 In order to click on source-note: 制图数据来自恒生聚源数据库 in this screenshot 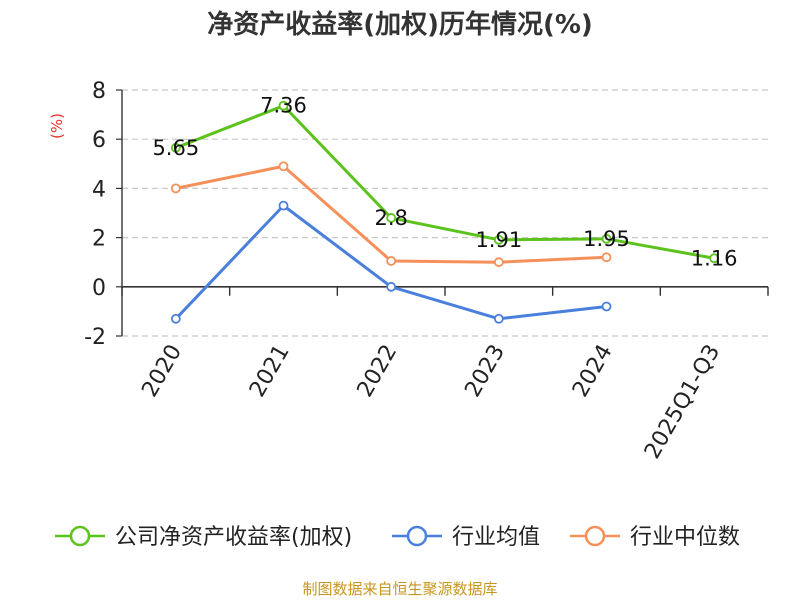, I will do `click(399, 589)`.